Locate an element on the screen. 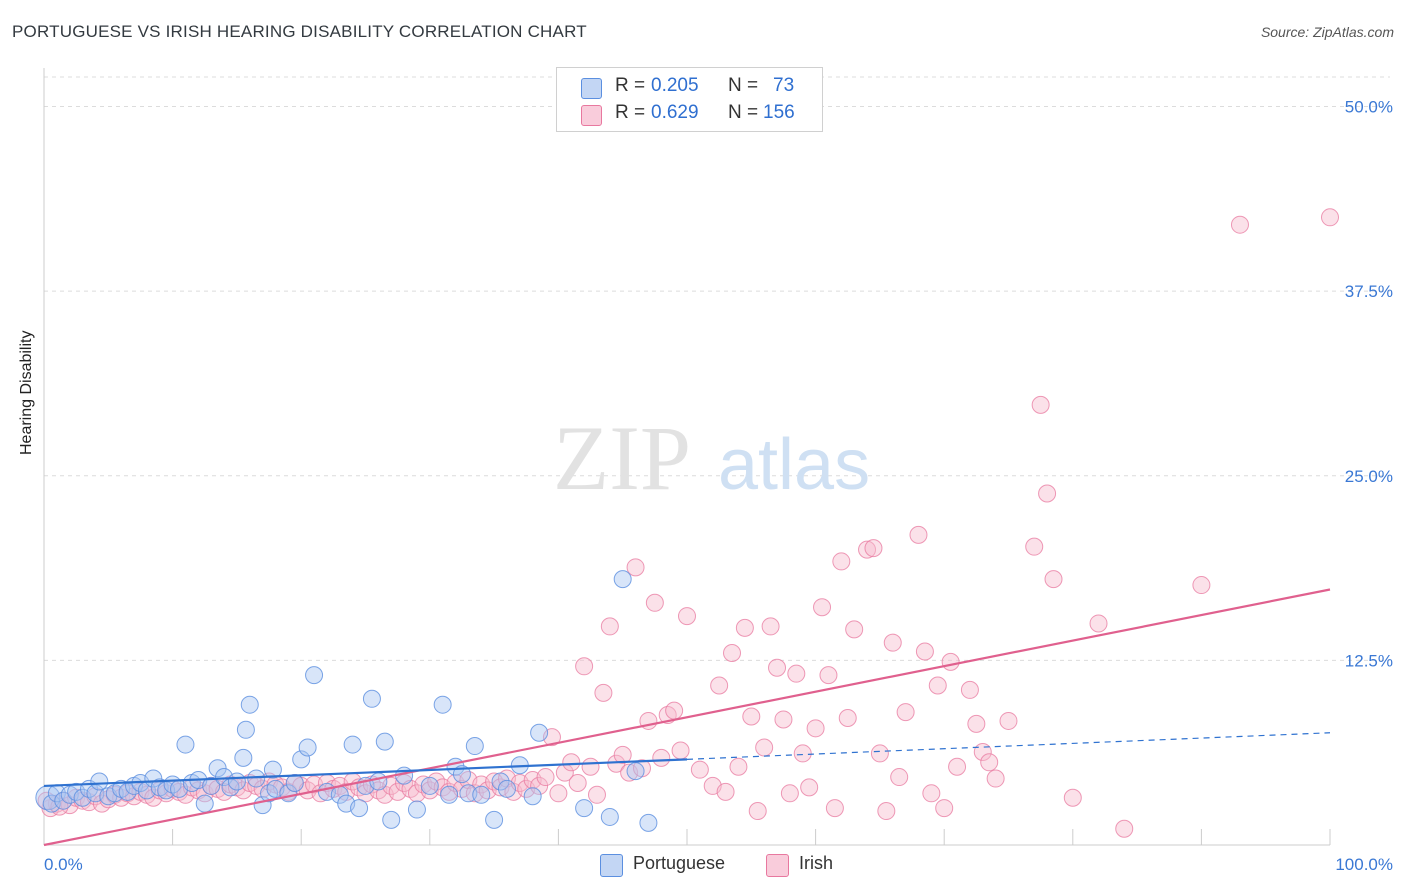 This screenshot has width=1406, height=892. y-tick-label: 25.0% is located at coordinates (1369, 476).